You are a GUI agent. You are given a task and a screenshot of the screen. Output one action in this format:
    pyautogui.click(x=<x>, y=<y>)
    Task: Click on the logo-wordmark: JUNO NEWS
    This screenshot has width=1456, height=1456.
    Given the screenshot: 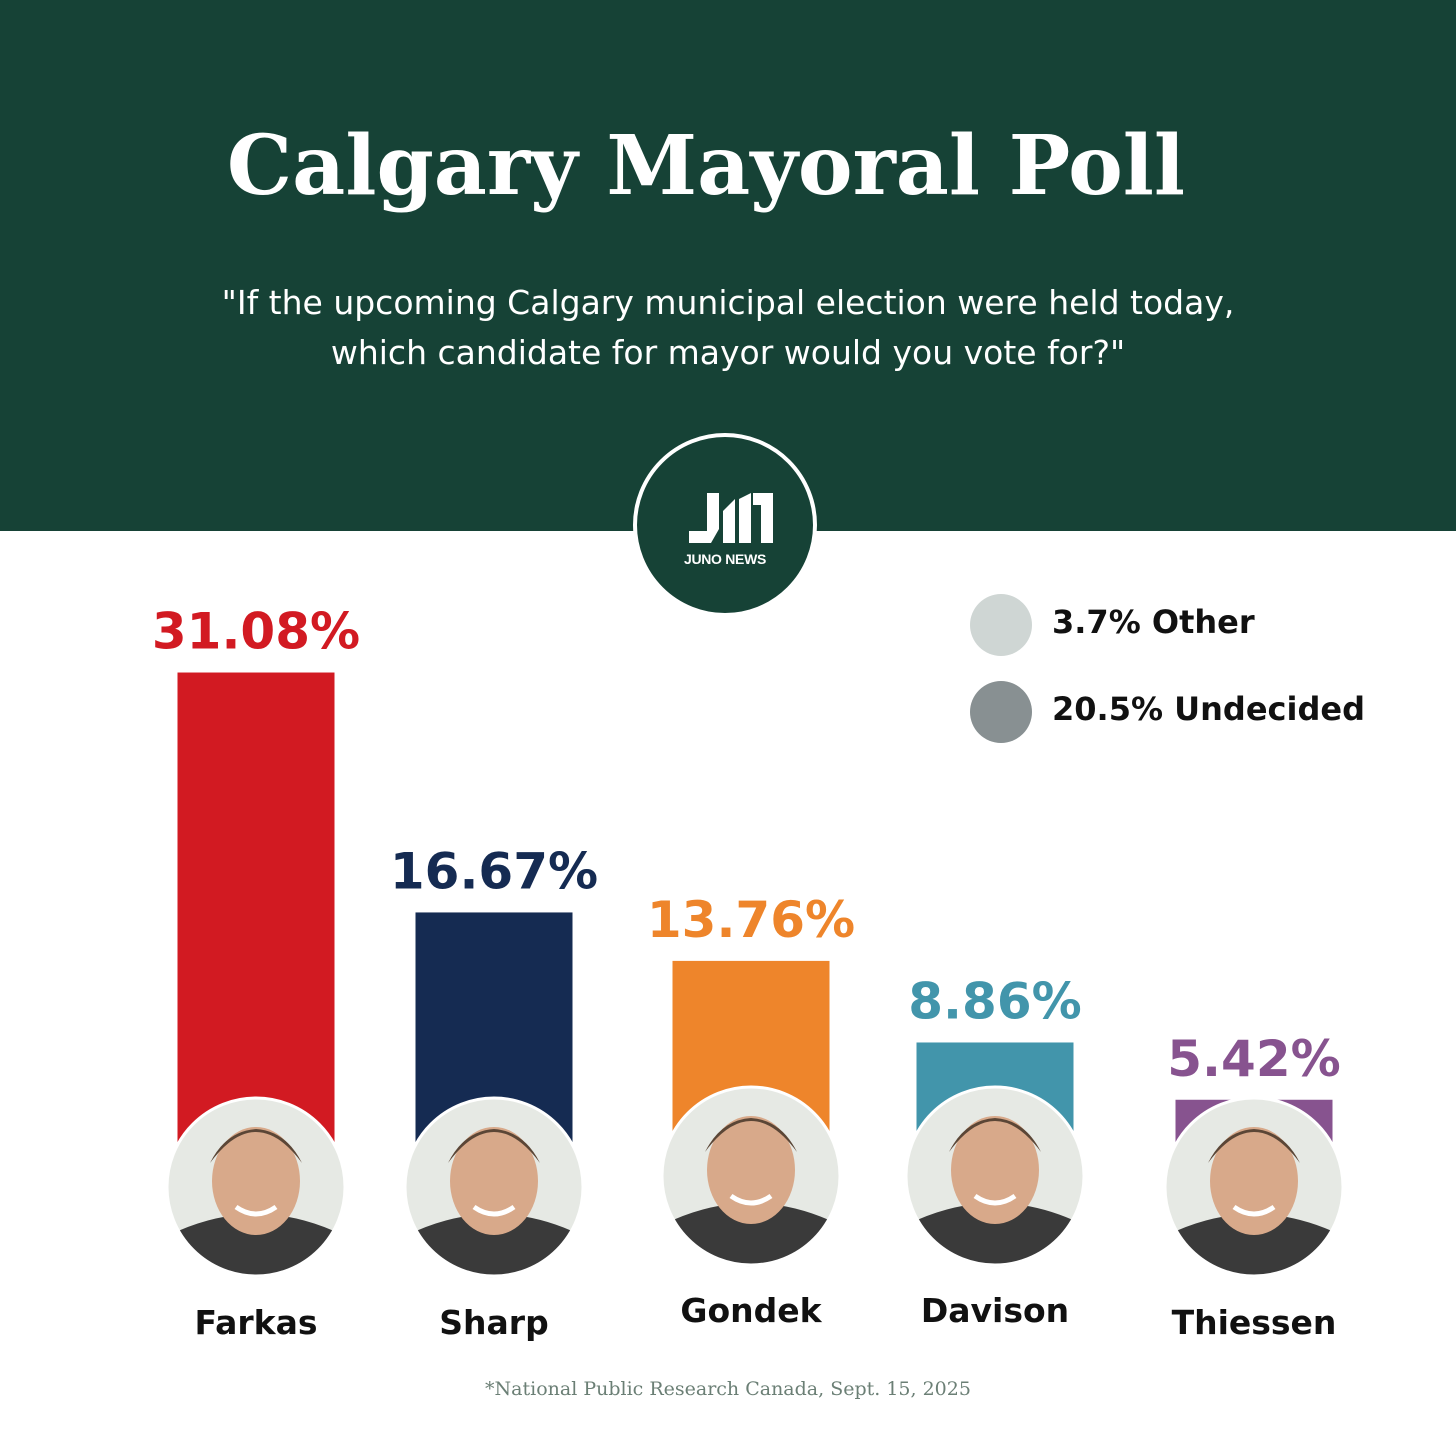 What is the action you would take?
    pyautogui.click(x=725, y=559)
    